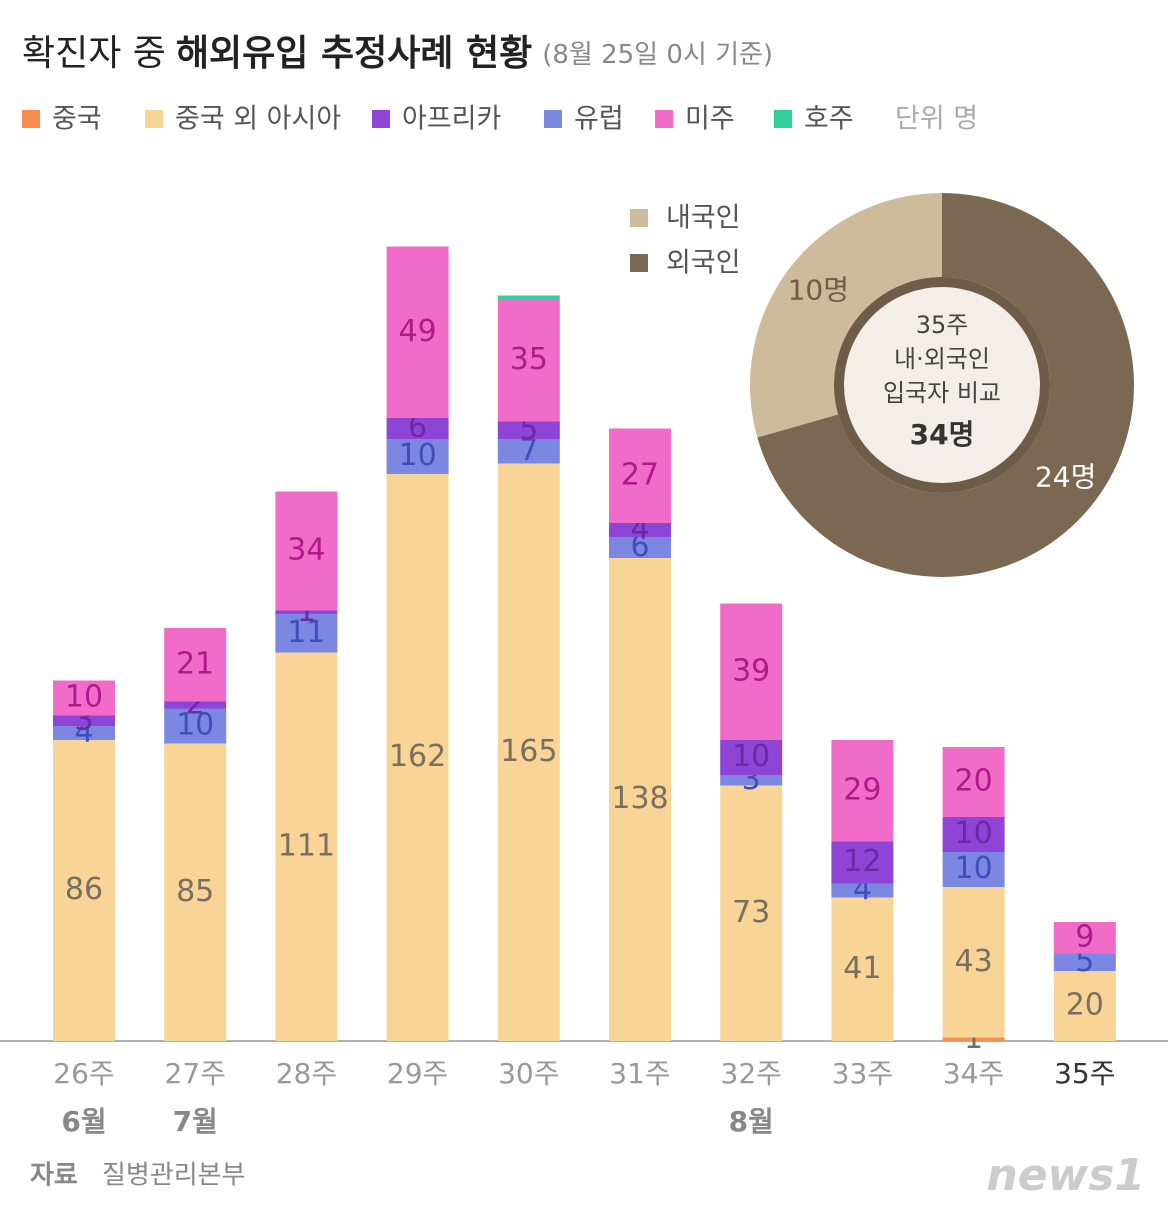  I want to click on data-label: 73, so click(751, 912).